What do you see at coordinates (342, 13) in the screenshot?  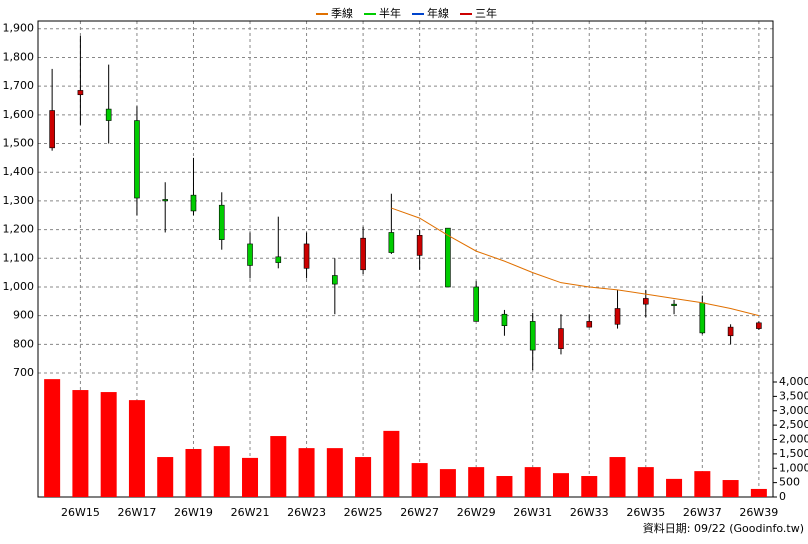 I see `legend-label: 季線` at bounding box center [342, 13].